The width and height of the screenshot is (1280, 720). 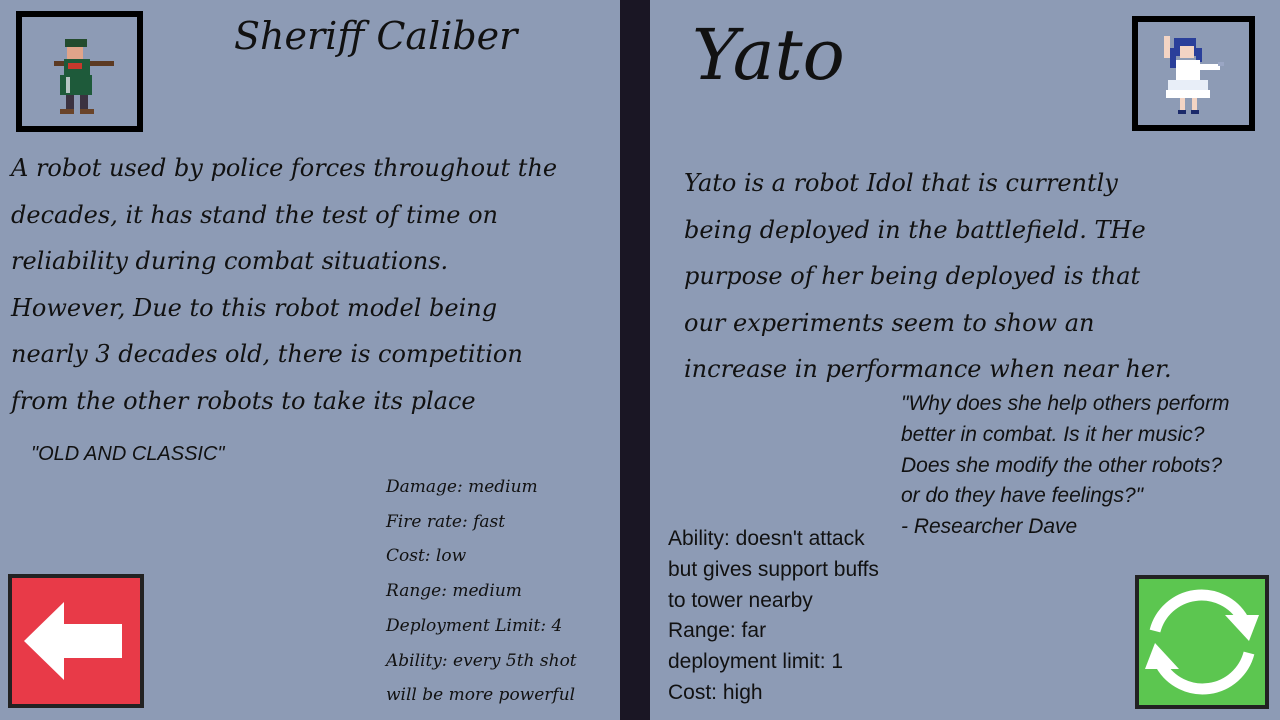 I want to click on left-stat-line: will be more powerful, so click(x=481, y=695).